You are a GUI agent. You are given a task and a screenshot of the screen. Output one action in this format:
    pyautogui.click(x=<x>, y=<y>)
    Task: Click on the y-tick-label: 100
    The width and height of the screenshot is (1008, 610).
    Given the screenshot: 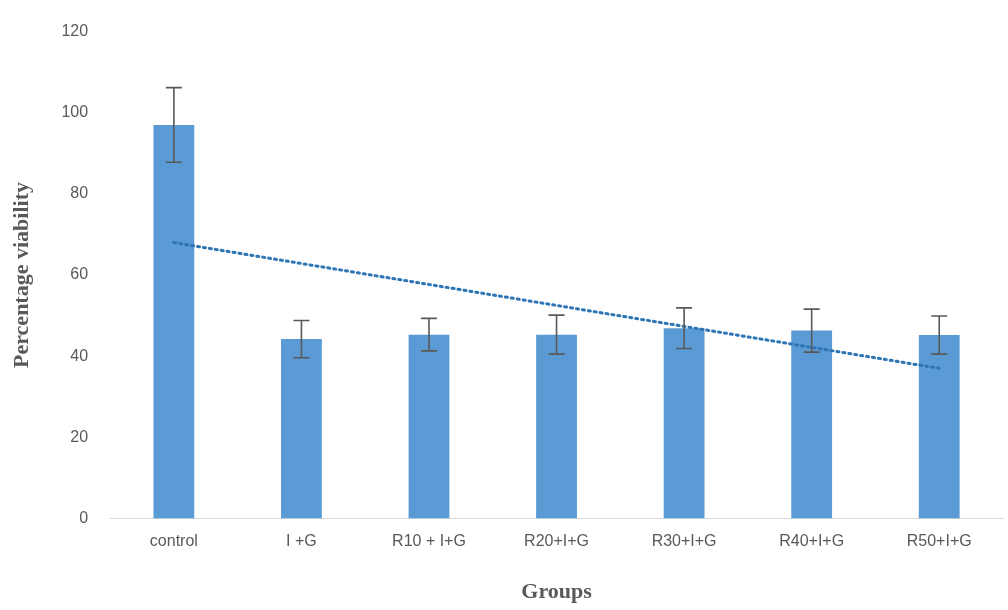 What is the action you would take?
    pyautogui.click(x=75, y=112)
    